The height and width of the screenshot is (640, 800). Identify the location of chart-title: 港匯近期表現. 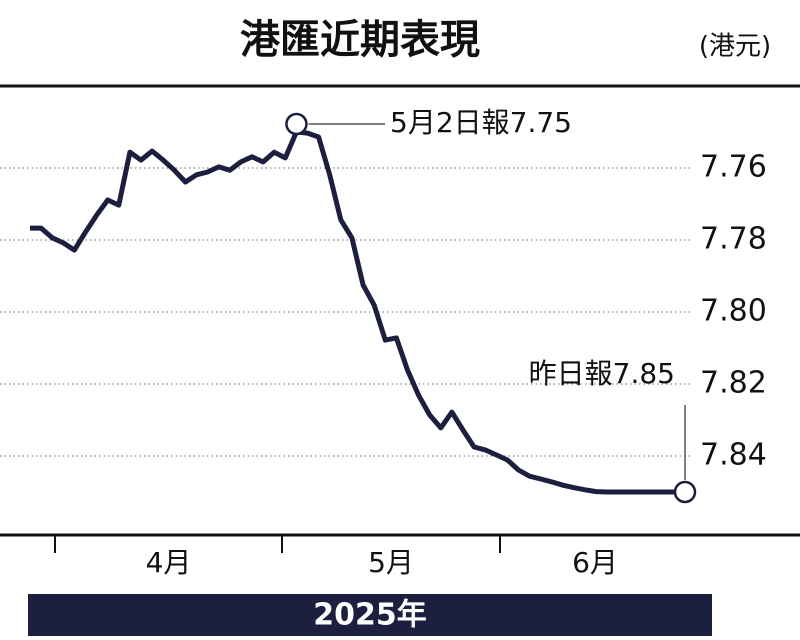
(360, 40).